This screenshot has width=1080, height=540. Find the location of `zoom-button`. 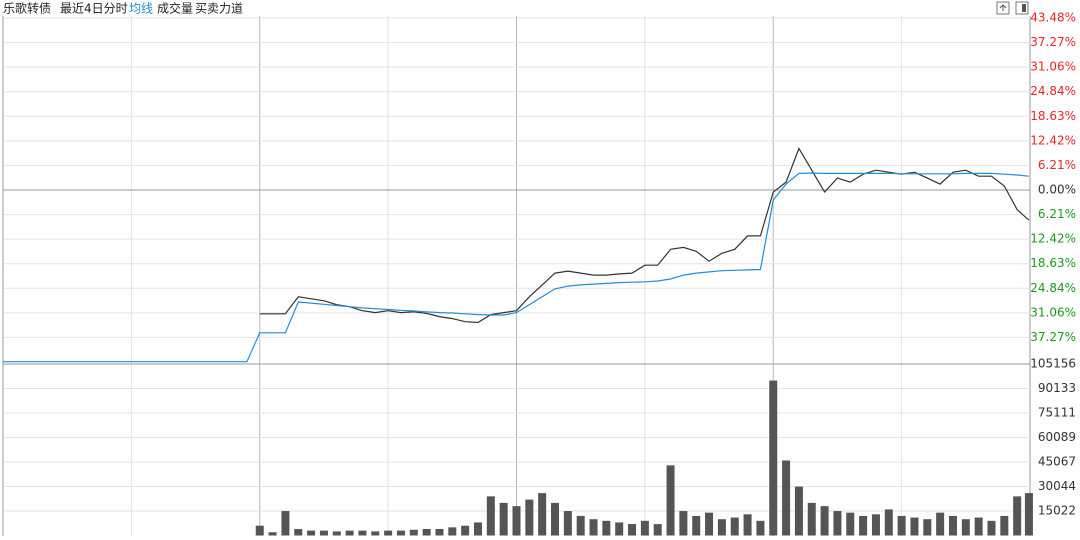

zoom-button is located at coordinates (1003, 8).